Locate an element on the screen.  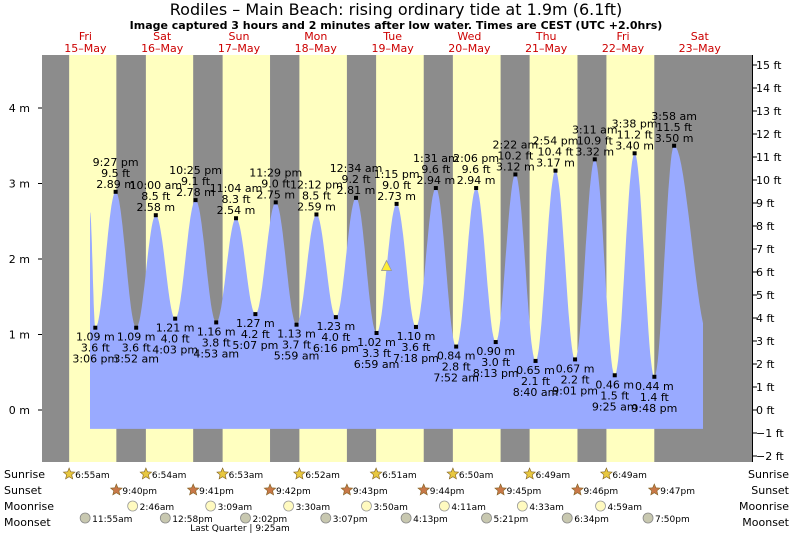
high-tide-time: 3:38 pm is located at coordinates (635, 123).